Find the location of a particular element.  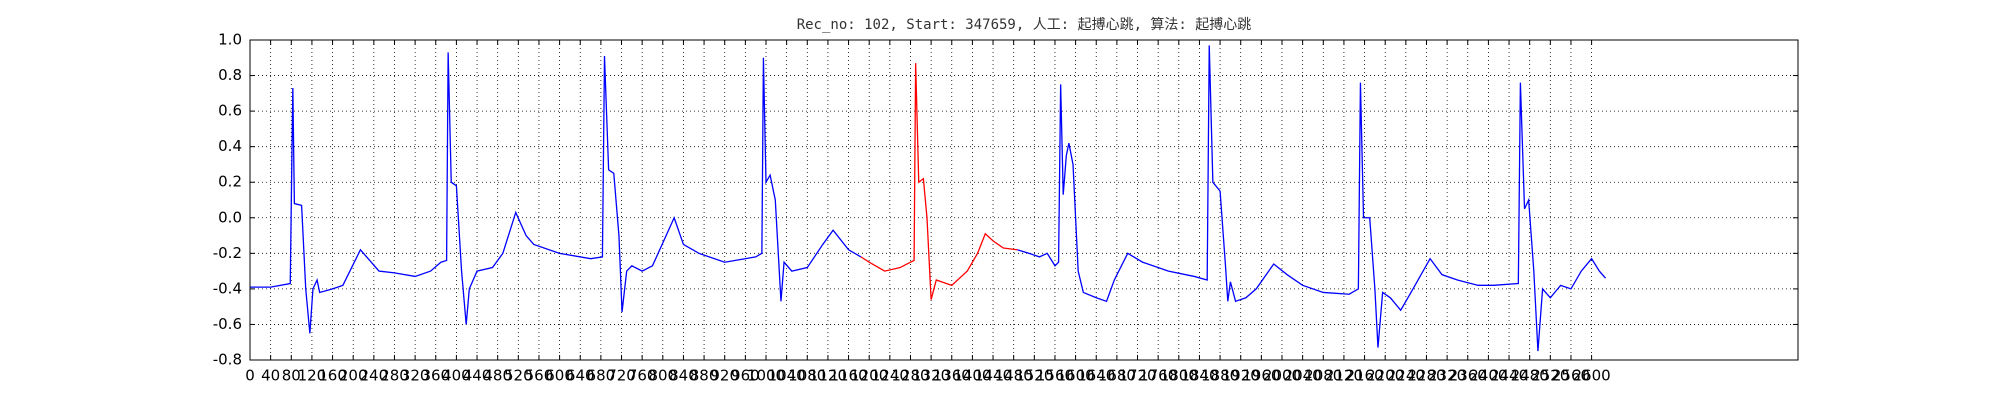

x-tick-label: 2200 is located at coordinates (1385, 376).